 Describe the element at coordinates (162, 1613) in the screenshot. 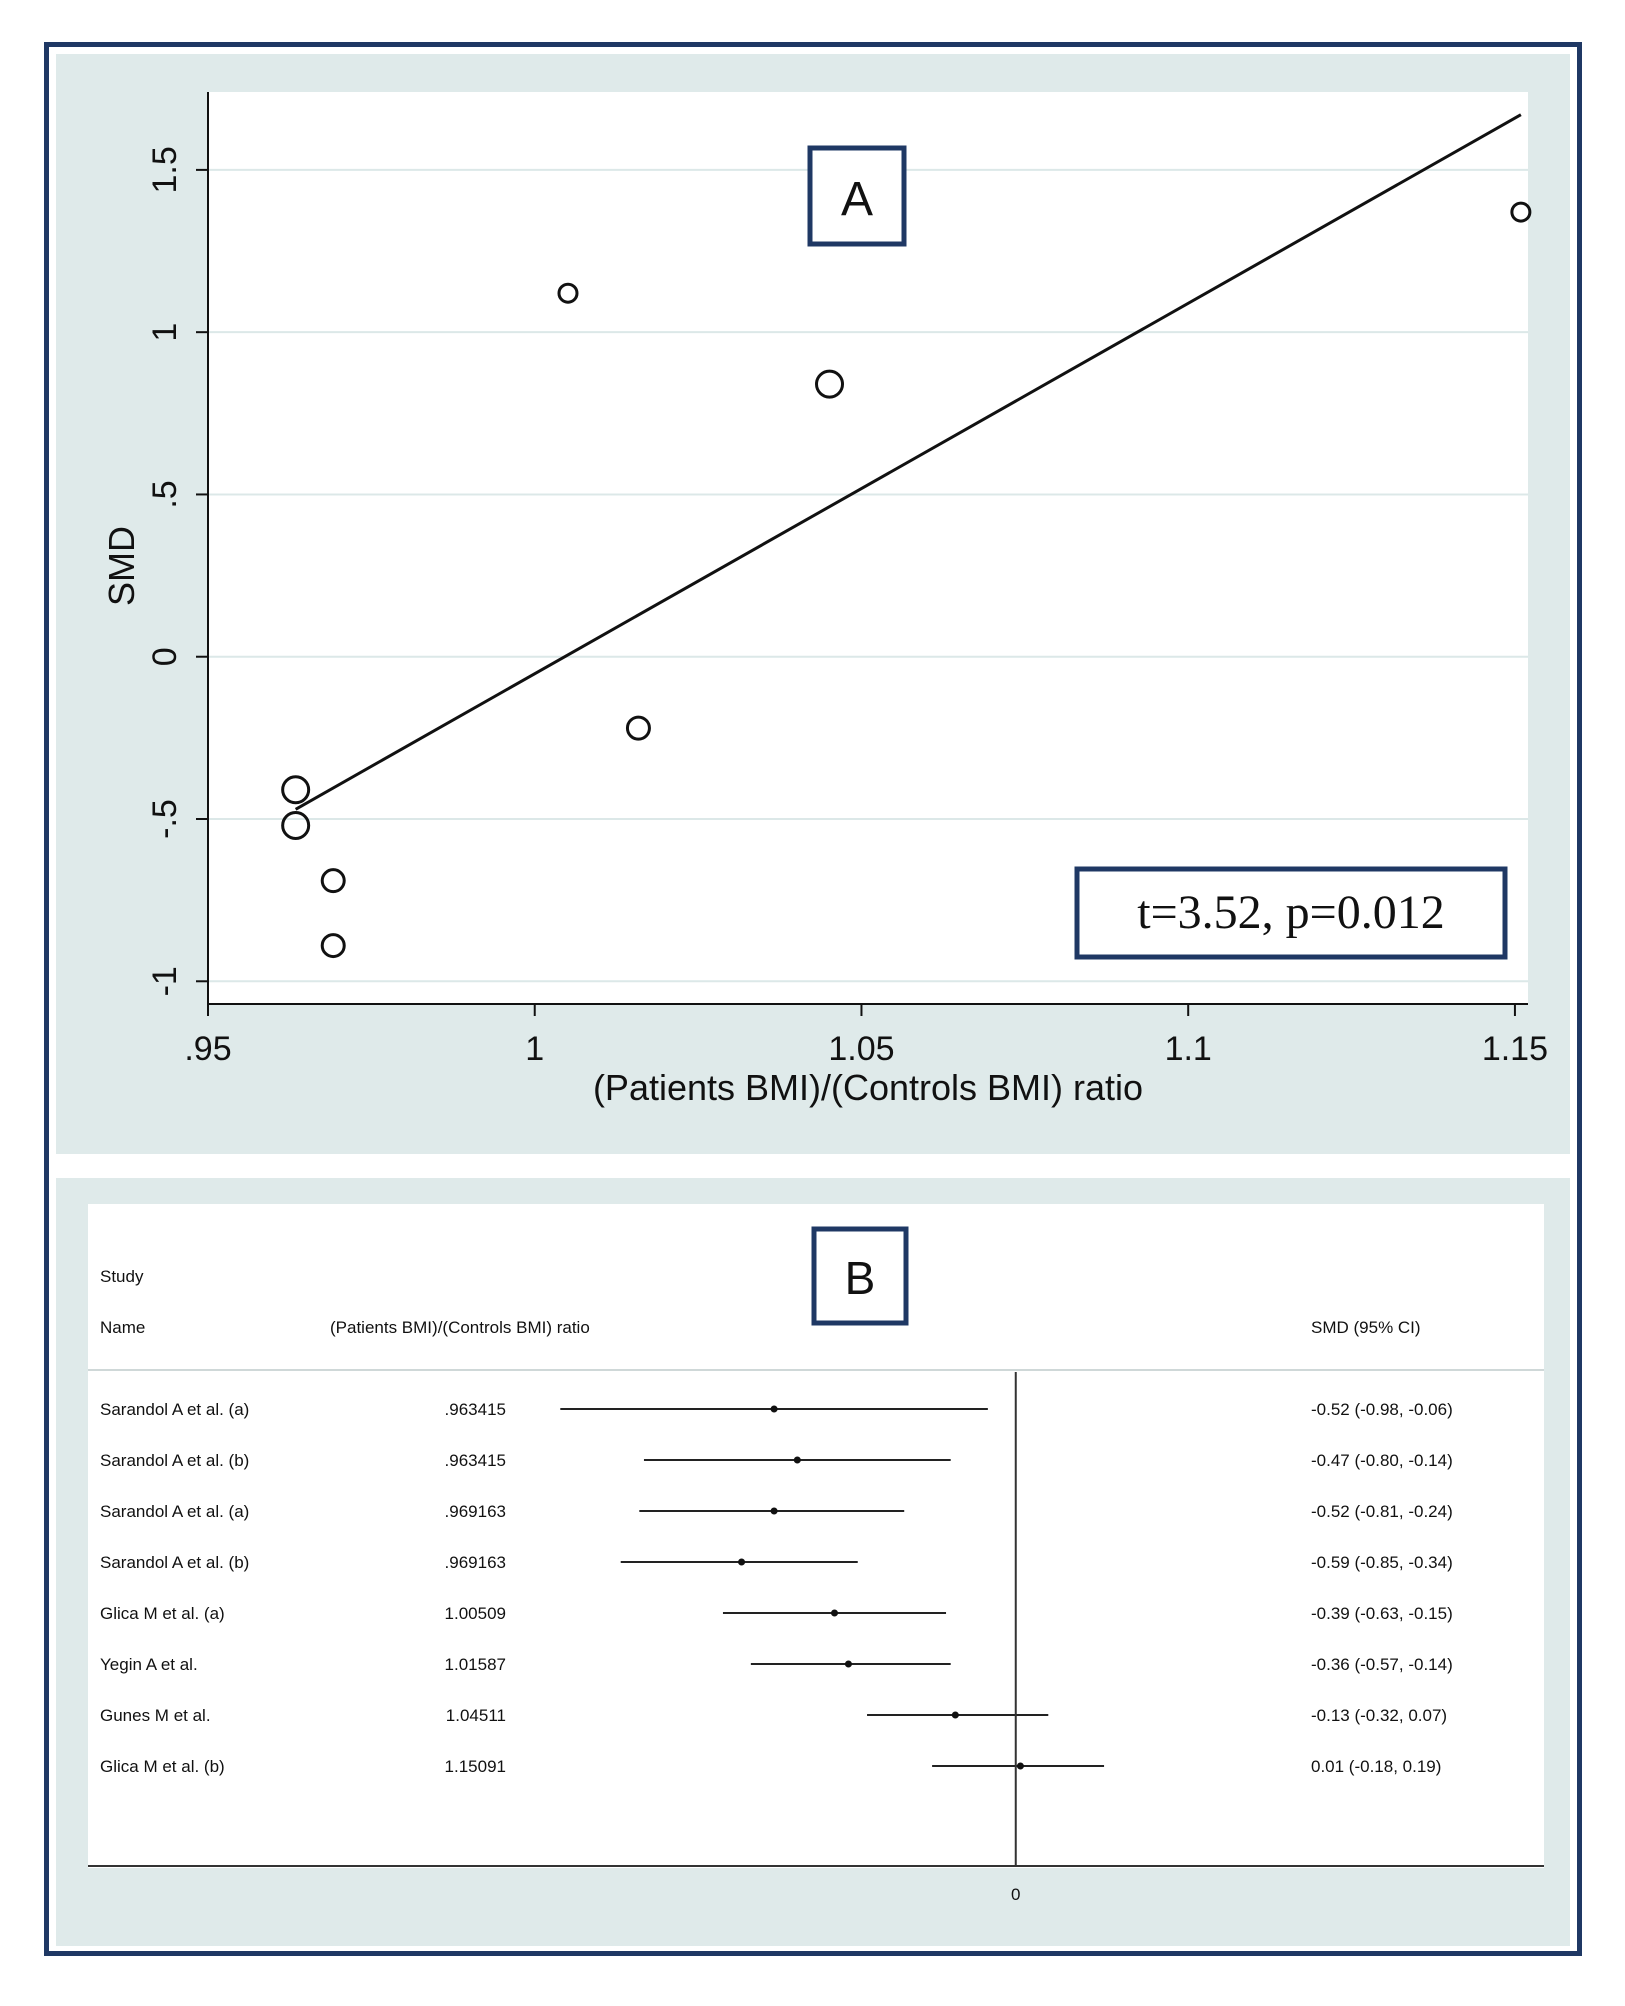

I see `study-name: Glica M et al. (a)` at that location.